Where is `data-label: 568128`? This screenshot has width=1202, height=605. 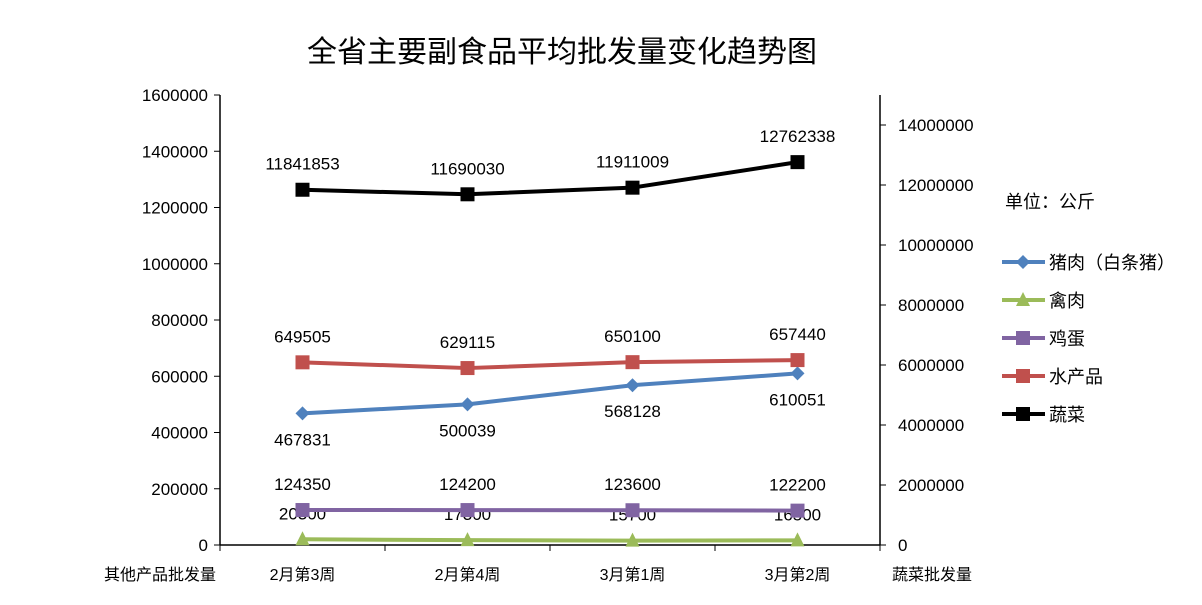
data-label: 568128 is located at coordinates (632, 411).